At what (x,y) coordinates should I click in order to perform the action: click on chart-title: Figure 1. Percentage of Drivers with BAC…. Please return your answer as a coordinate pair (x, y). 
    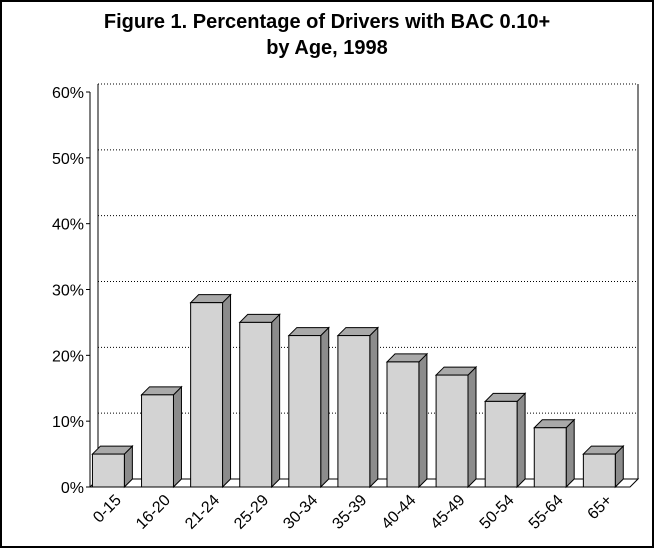
    Looking at the image, I should click on (327, 22).